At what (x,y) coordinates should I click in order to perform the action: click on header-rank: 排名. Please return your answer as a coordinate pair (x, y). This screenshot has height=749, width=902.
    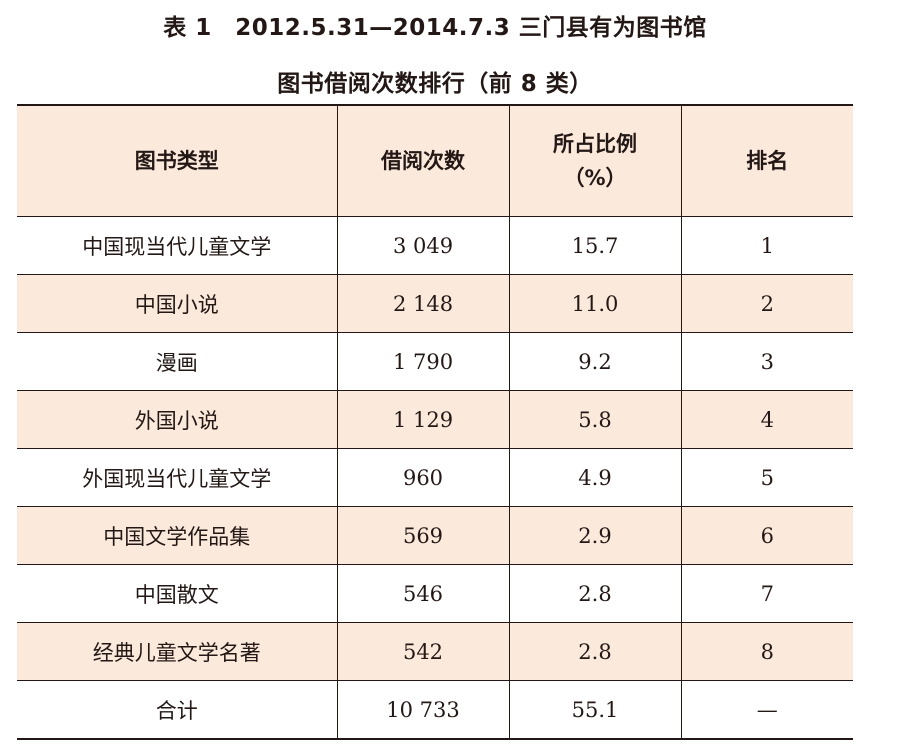
    Looking at the image, I should click on (766, 160).